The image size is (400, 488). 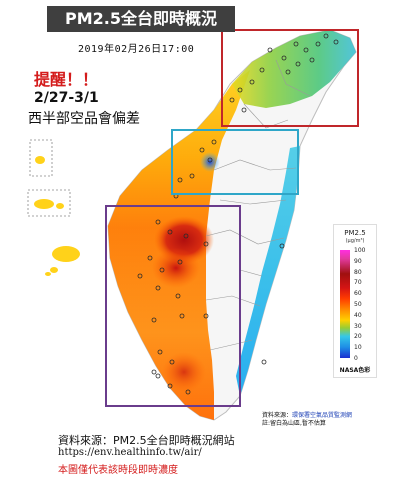 I want to click on north-band, so click(x=294, y=69).